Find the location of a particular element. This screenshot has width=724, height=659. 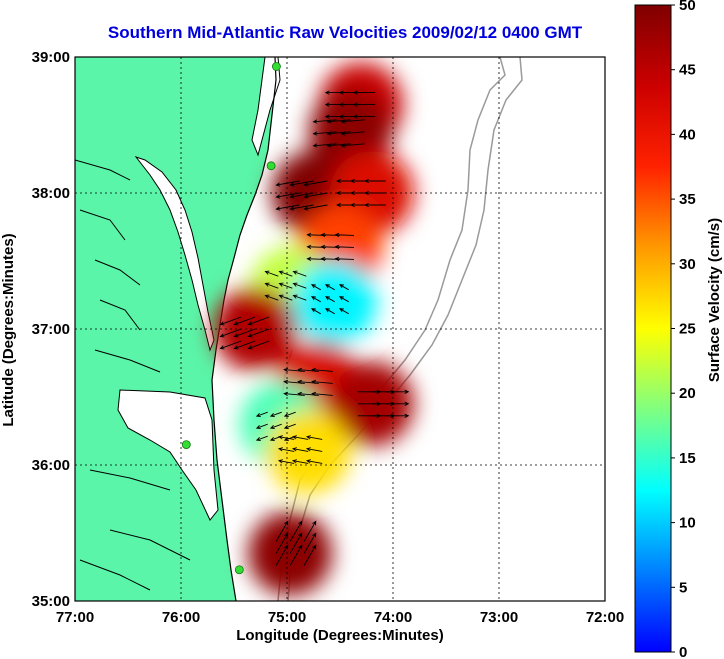

colorbar-tick-label: 0 is located at coordinates (683, 651).